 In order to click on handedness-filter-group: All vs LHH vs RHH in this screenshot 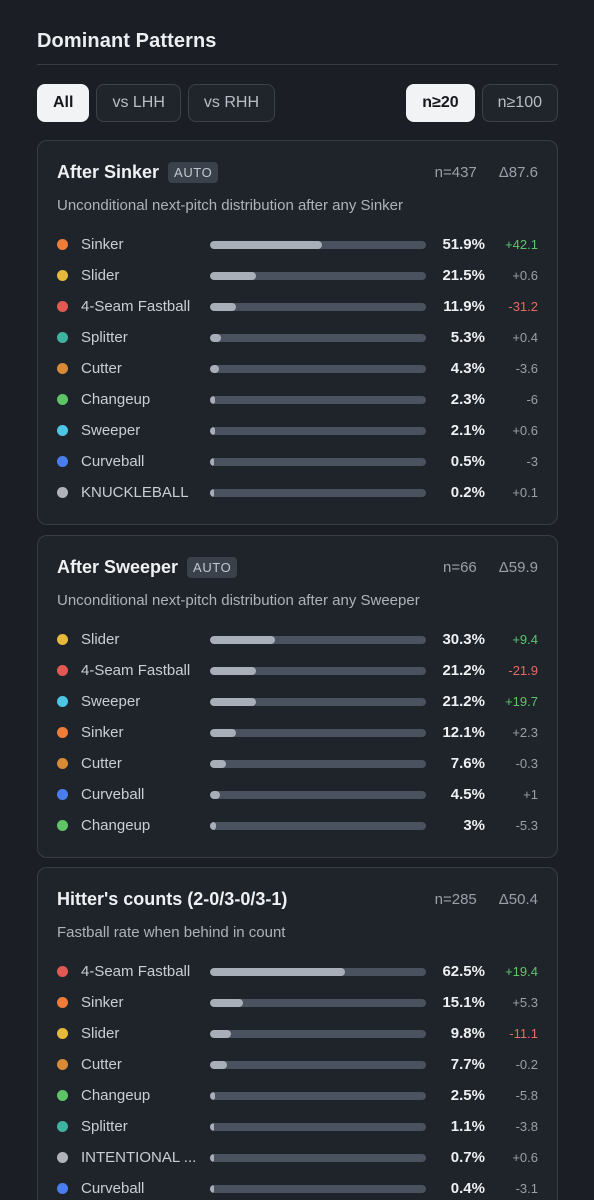, I will do `click(156, 103)`.